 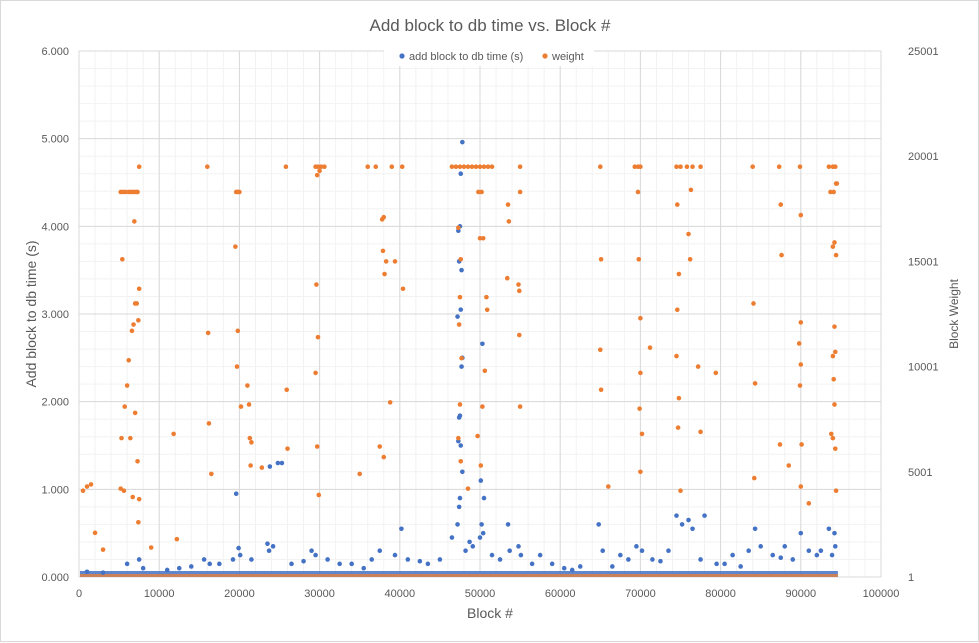 I want to click on y-tick-label: 6.000, so click(x=55, y=52).